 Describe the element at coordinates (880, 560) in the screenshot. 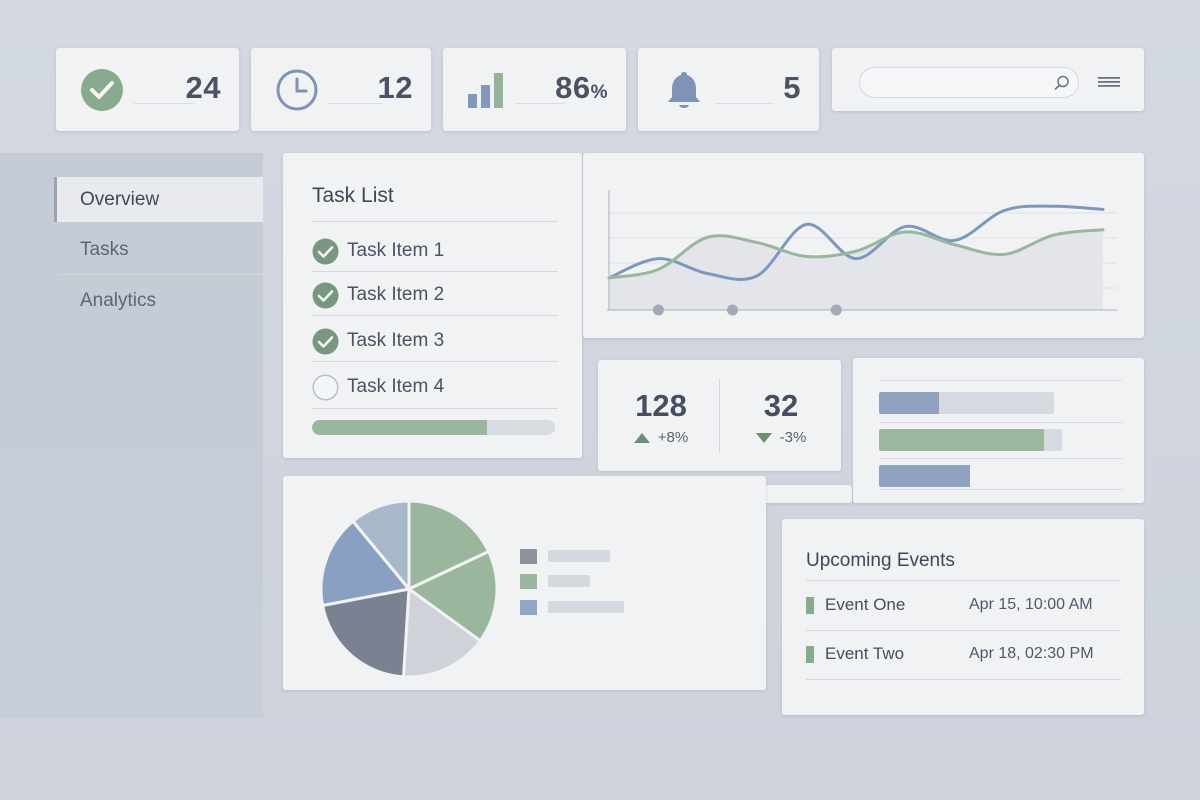

I see `events-title: Upcoming Events` at that location.